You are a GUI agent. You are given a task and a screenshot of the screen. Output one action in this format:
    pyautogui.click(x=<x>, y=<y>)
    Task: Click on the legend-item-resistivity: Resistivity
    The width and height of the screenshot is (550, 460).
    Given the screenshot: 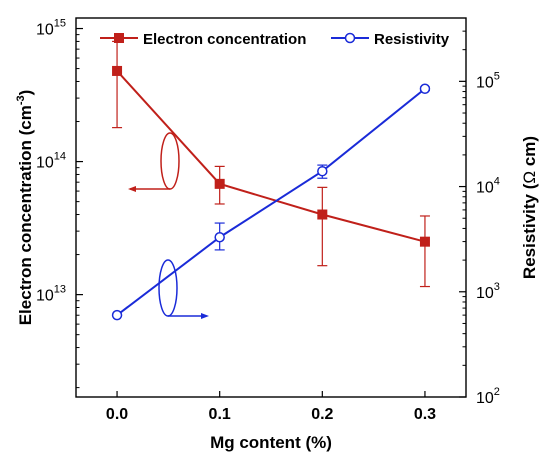 What is the action you would take?
    pyautogui.click(x=390, y=39)
    